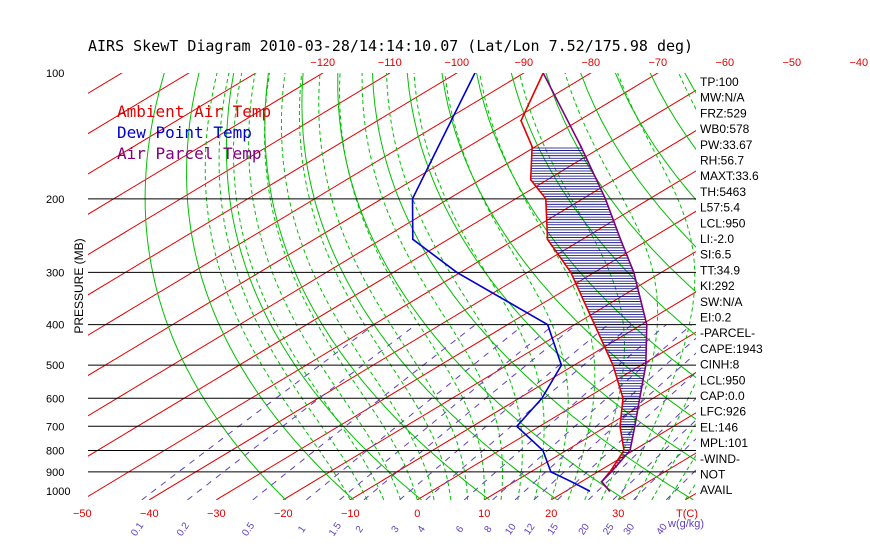  What do you see at coordinates (194, 111) in the screenshot?
I see `legend-ambient: Ambient Air Temp` at bounding box center [194, 111].